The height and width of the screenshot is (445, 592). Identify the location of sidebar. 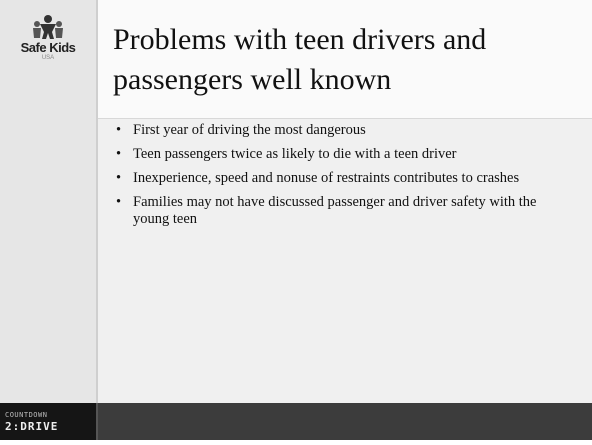
(49, 201).